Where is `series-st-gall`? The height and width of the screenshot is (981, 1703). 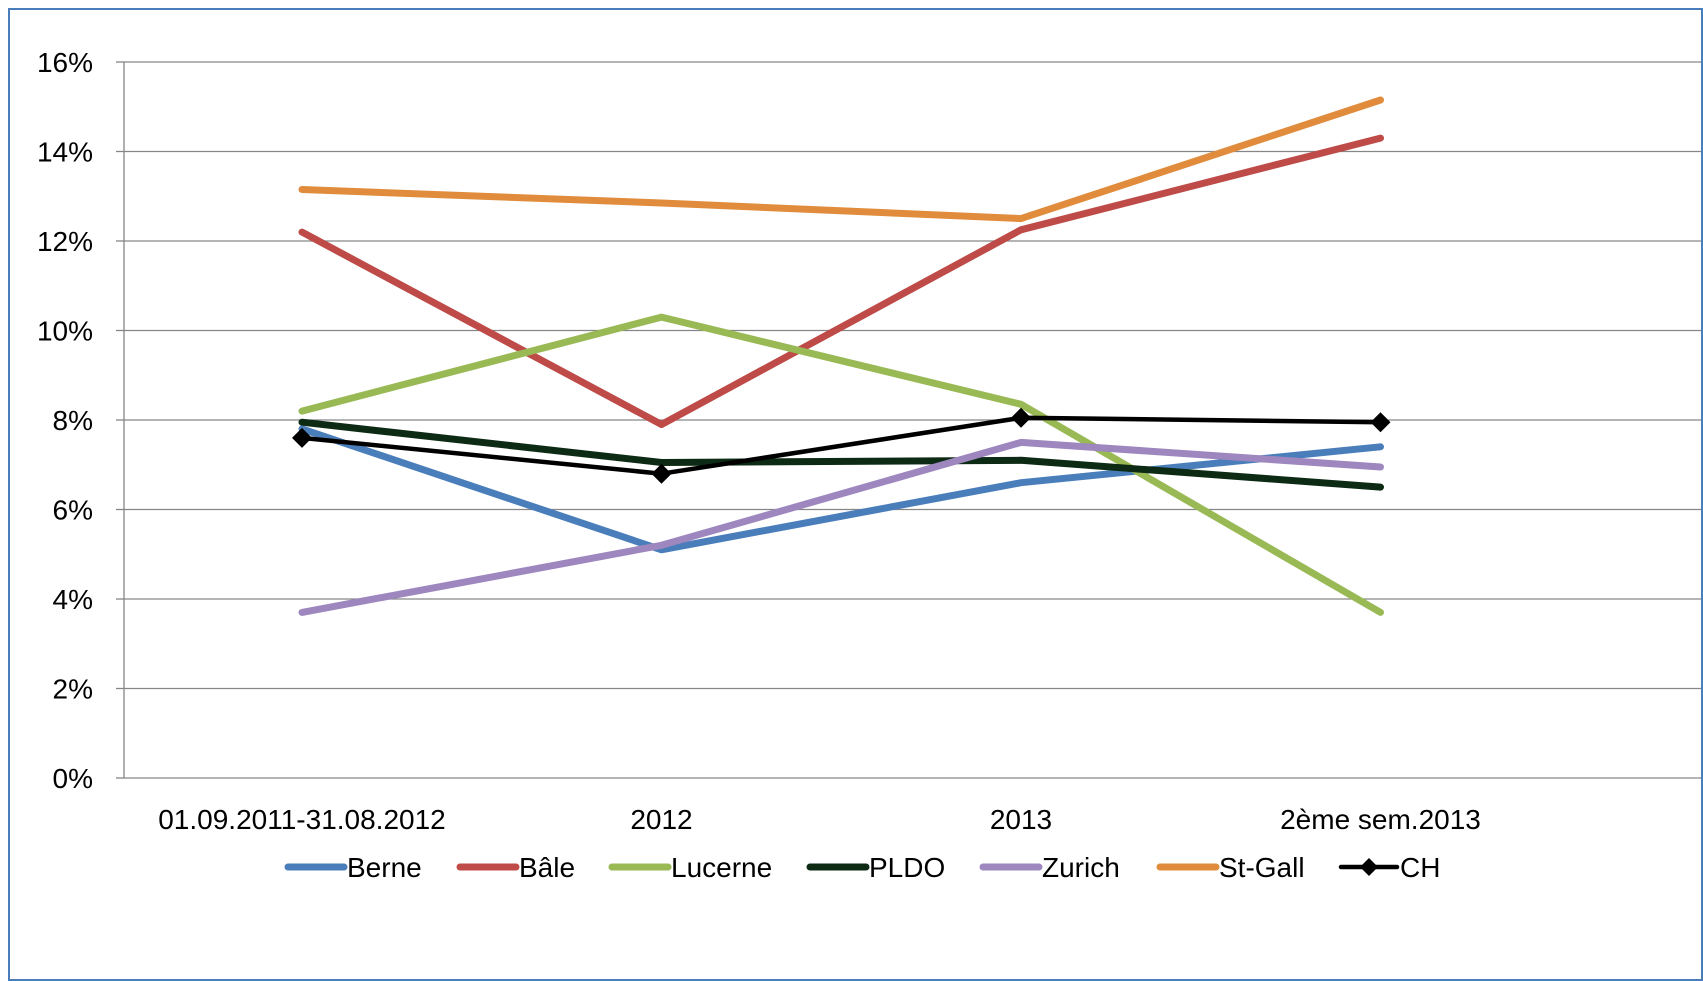
series-st-gall is located at coordinates (841, 159).